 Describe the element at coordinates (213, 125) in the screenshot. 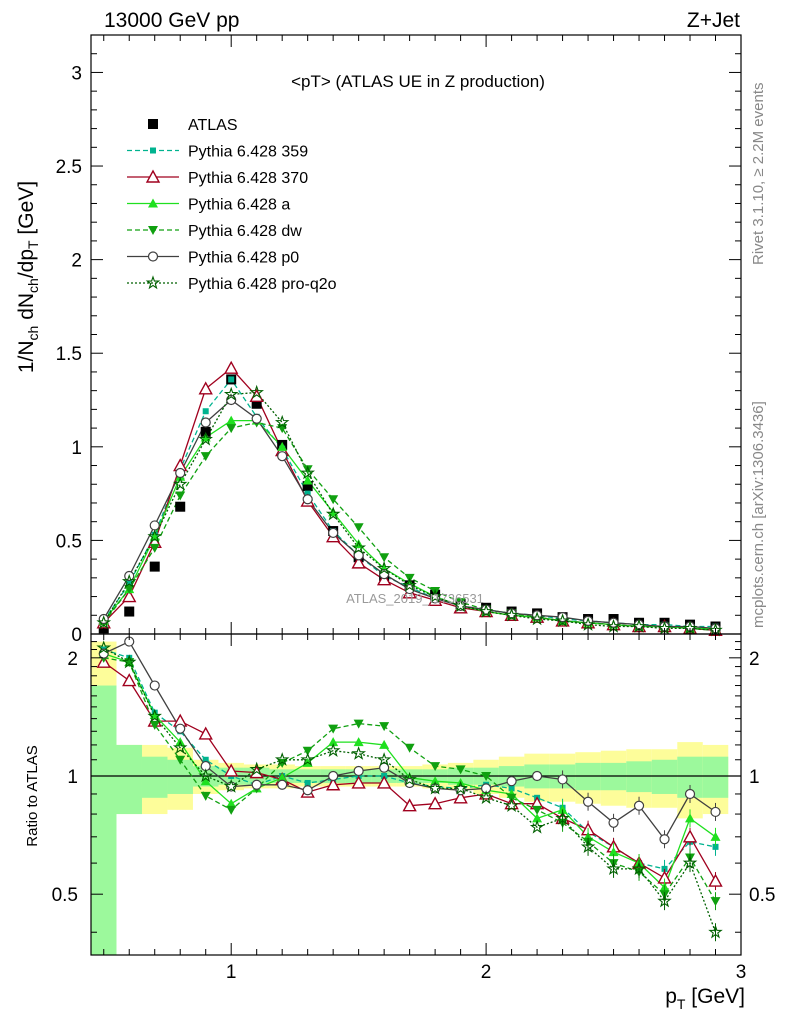

I see `legend-label-0: ATLAS` at that location.